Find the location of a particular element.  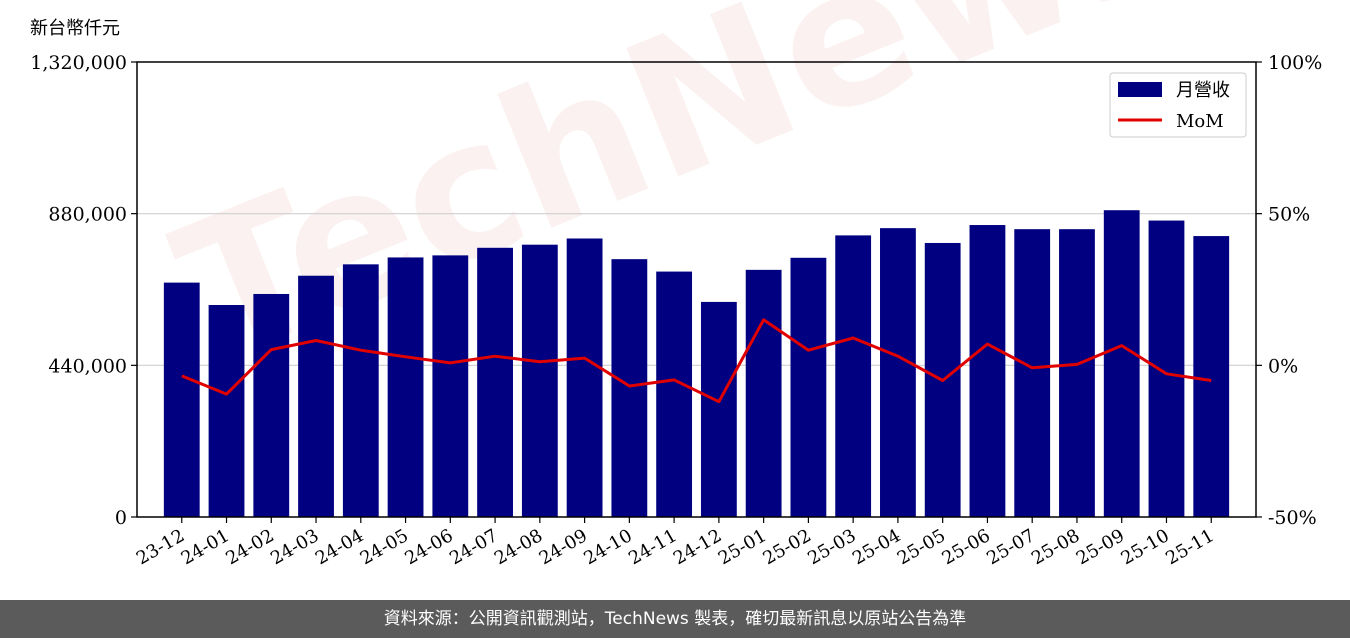

x-tick-label: 25-11 is located at coordinates (1189, 547).